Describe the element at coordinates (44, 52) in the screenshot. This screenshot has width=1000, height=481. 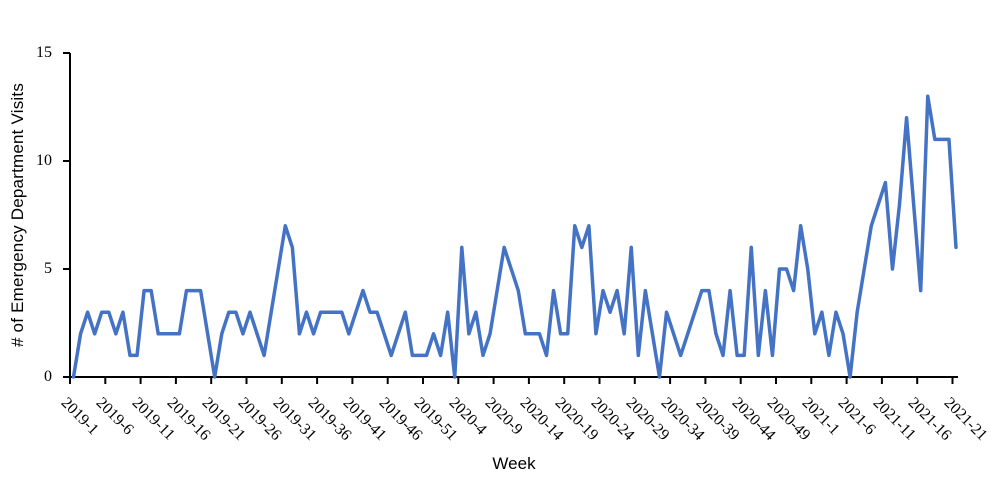
I see `y-tick-label: 15` at that location.